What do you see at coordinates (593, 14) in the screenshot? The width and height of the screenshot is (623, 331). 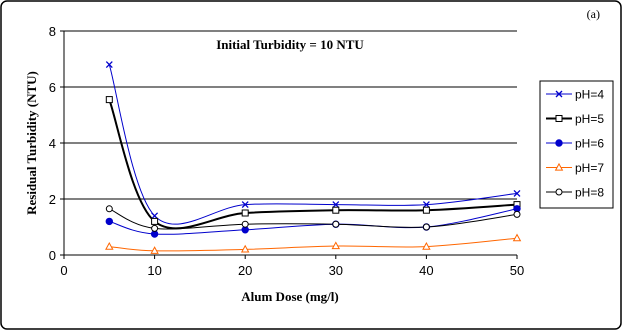 I see `panel-label: (a)` at bounding box center [593, 14].